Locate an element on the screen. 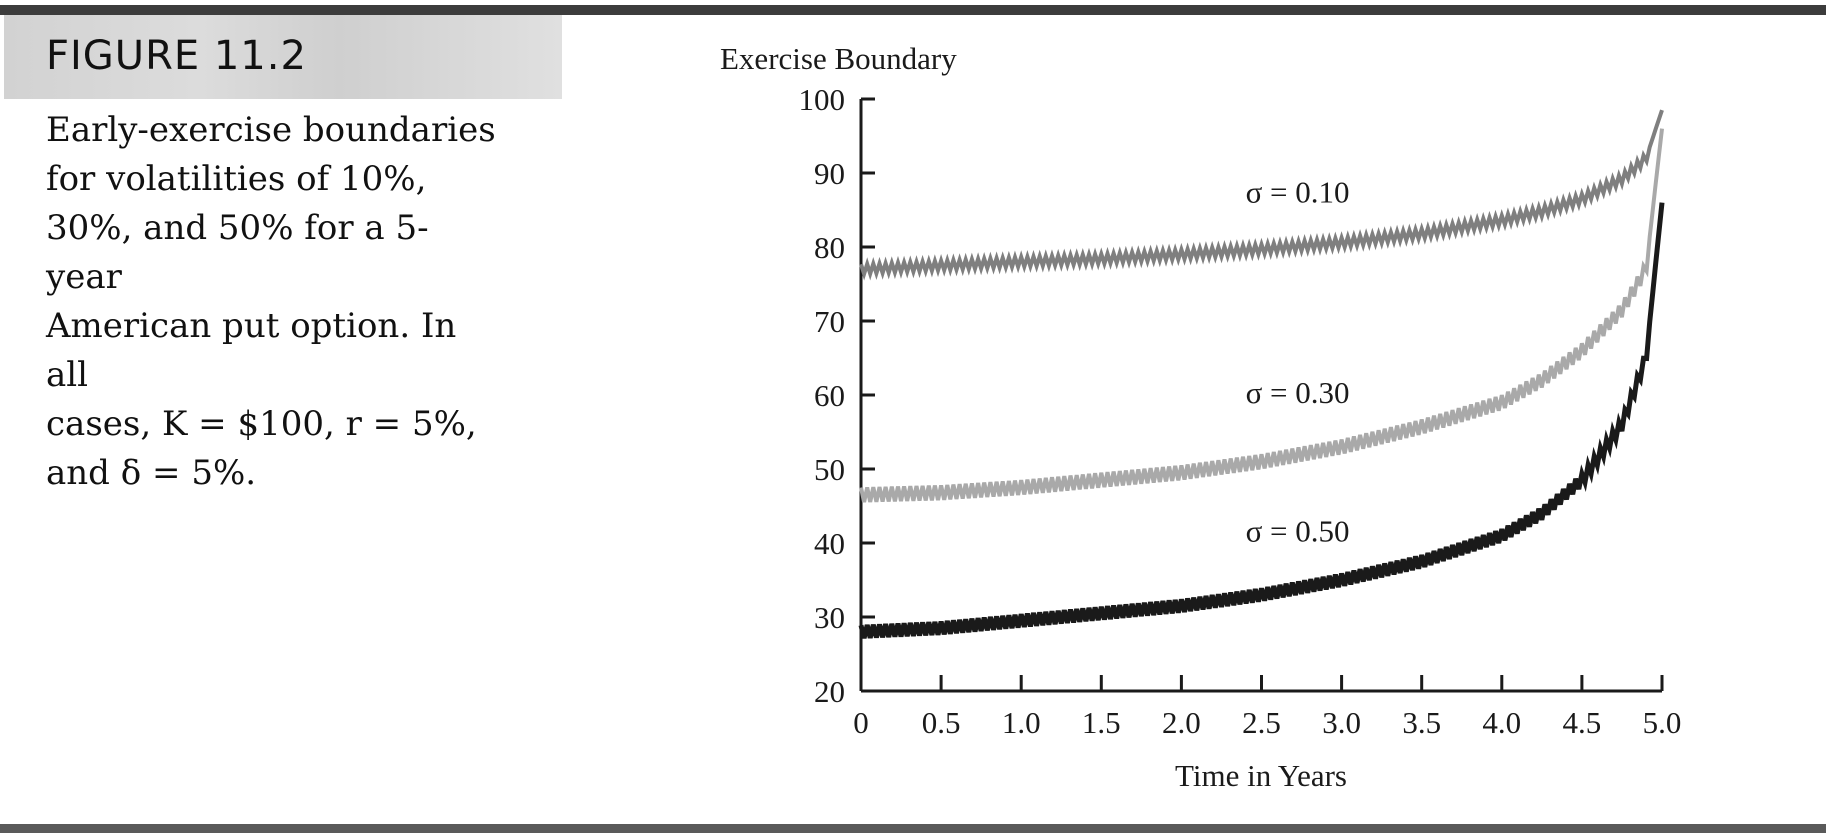  caption-line: and δ = 5%. is located at coordinates (151, 473).